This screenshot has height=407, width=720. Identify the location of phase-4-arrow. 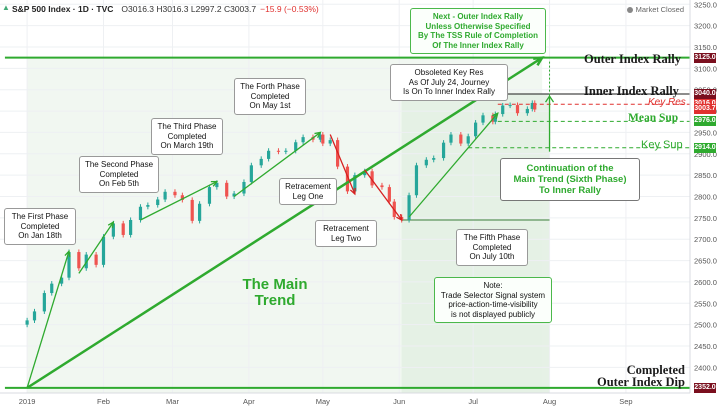
(318, 135).